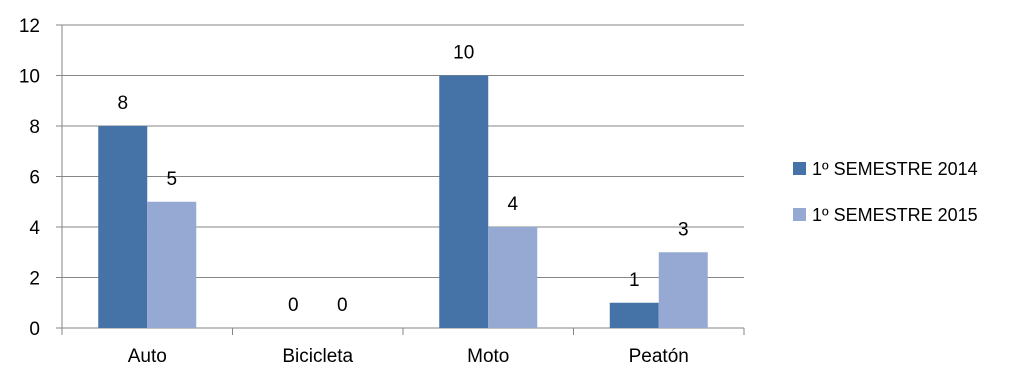  Describe the element at coordinates (34, 329) in the screenshot. I see `y-tick-label: 0` at that location.